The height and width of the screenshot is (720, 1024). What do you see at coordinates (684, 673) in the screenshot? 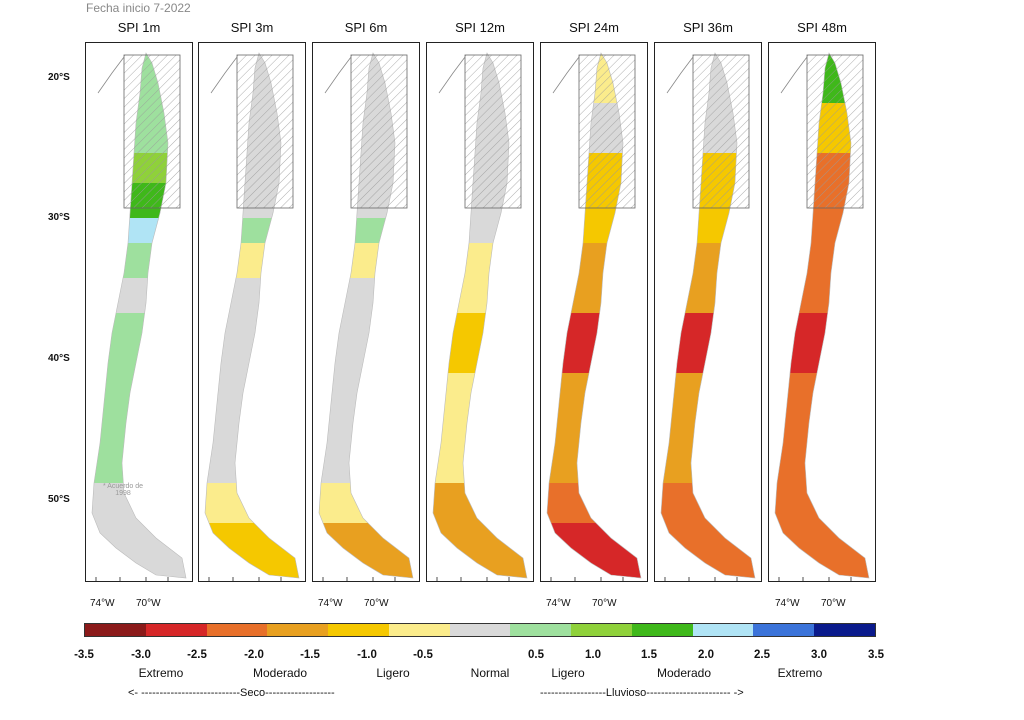
I see `category-moderado-wet: Moderado` at bounding box center [684, 673].